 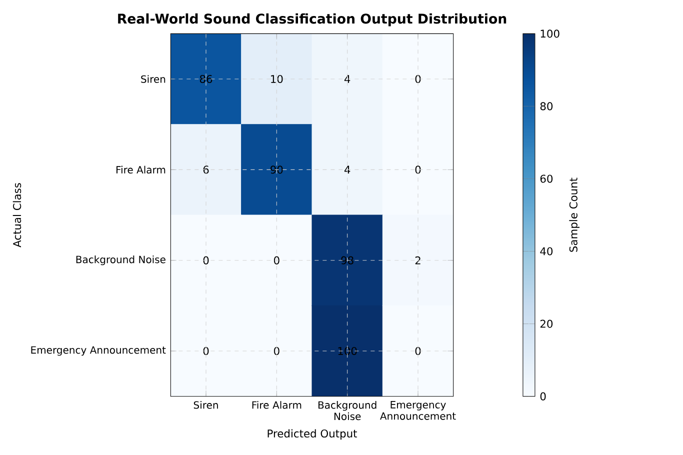 What do you see at coordinates (546, 178) in the screenshot?
I see `color-bar-label: 60` at bounding box center [546, 178].